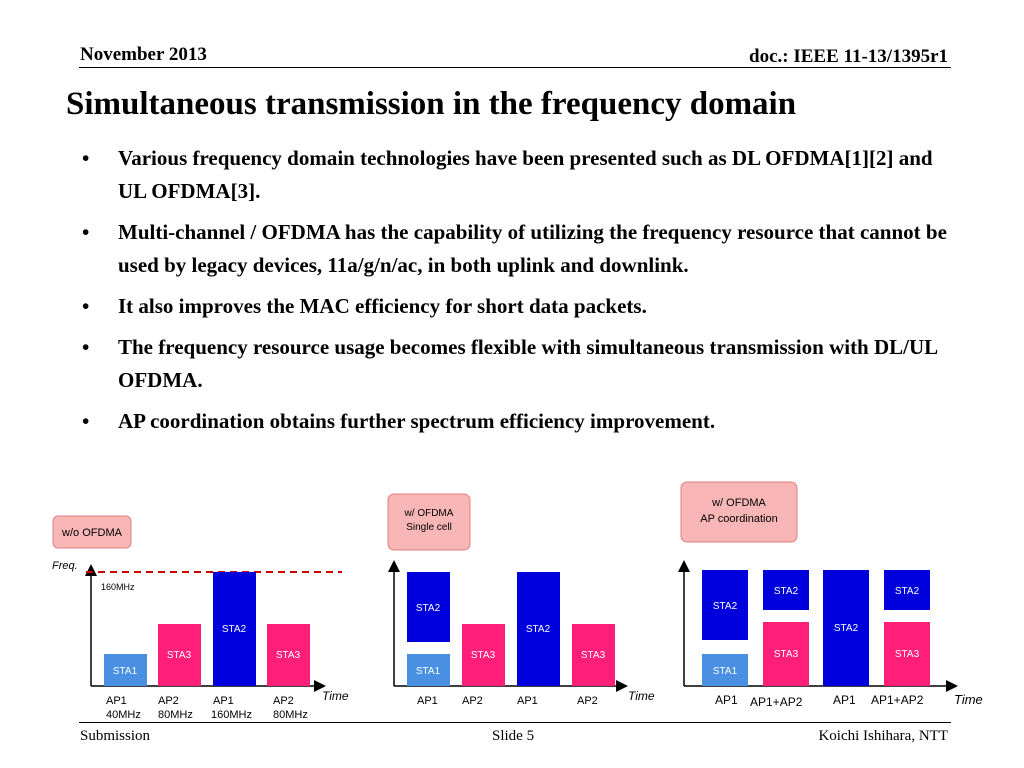 The width and height of the screenshot is (1024, 768). Describe the element at coordinates (115, 736) in the screenshot. I see `footer-submission: Submission` at that location.